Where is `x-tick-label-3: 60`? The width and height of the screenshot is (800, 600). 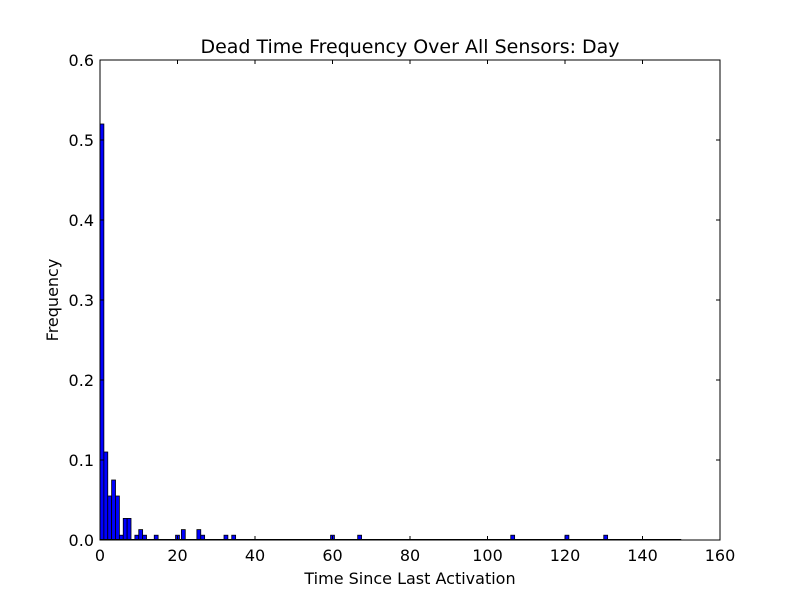 x-tick-label-3: 60 is located at coordinates (332, 555).